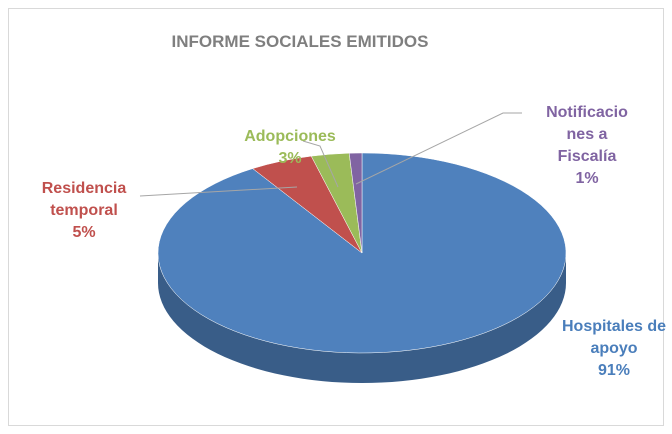 This screenshot has width=672, height=434. I want to click on data-label: Adopciones 3%, so click(290, 148).